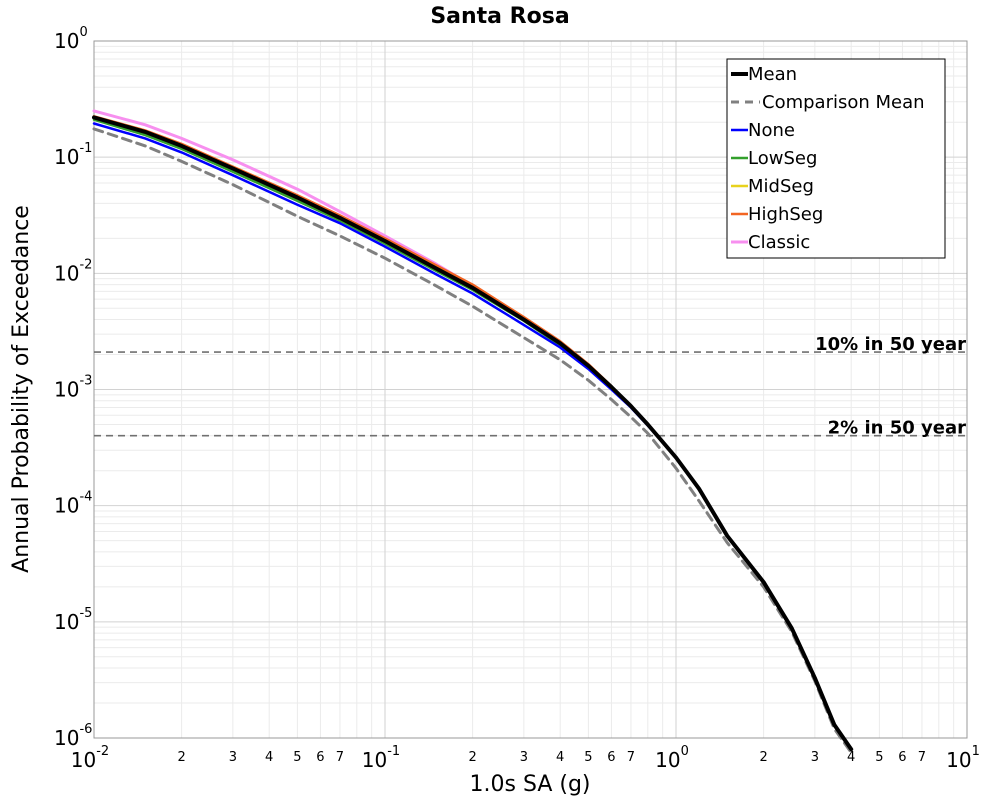  Describe the element at coordinates (771, 130) in the screenshot. I see `legend-entry-label: None` at that location.